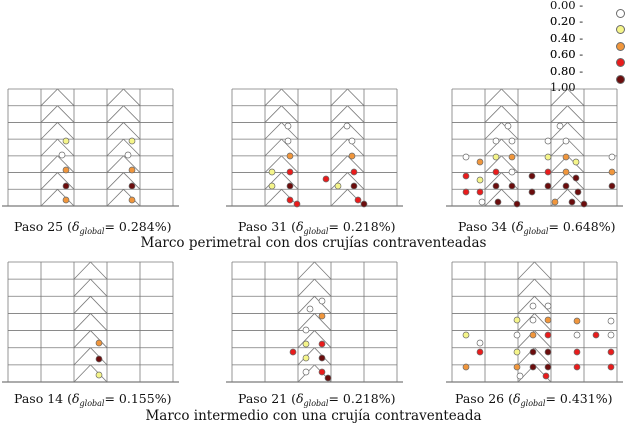  I want to click on legend-item: 0.20 - 0.40, so click(587, 29).